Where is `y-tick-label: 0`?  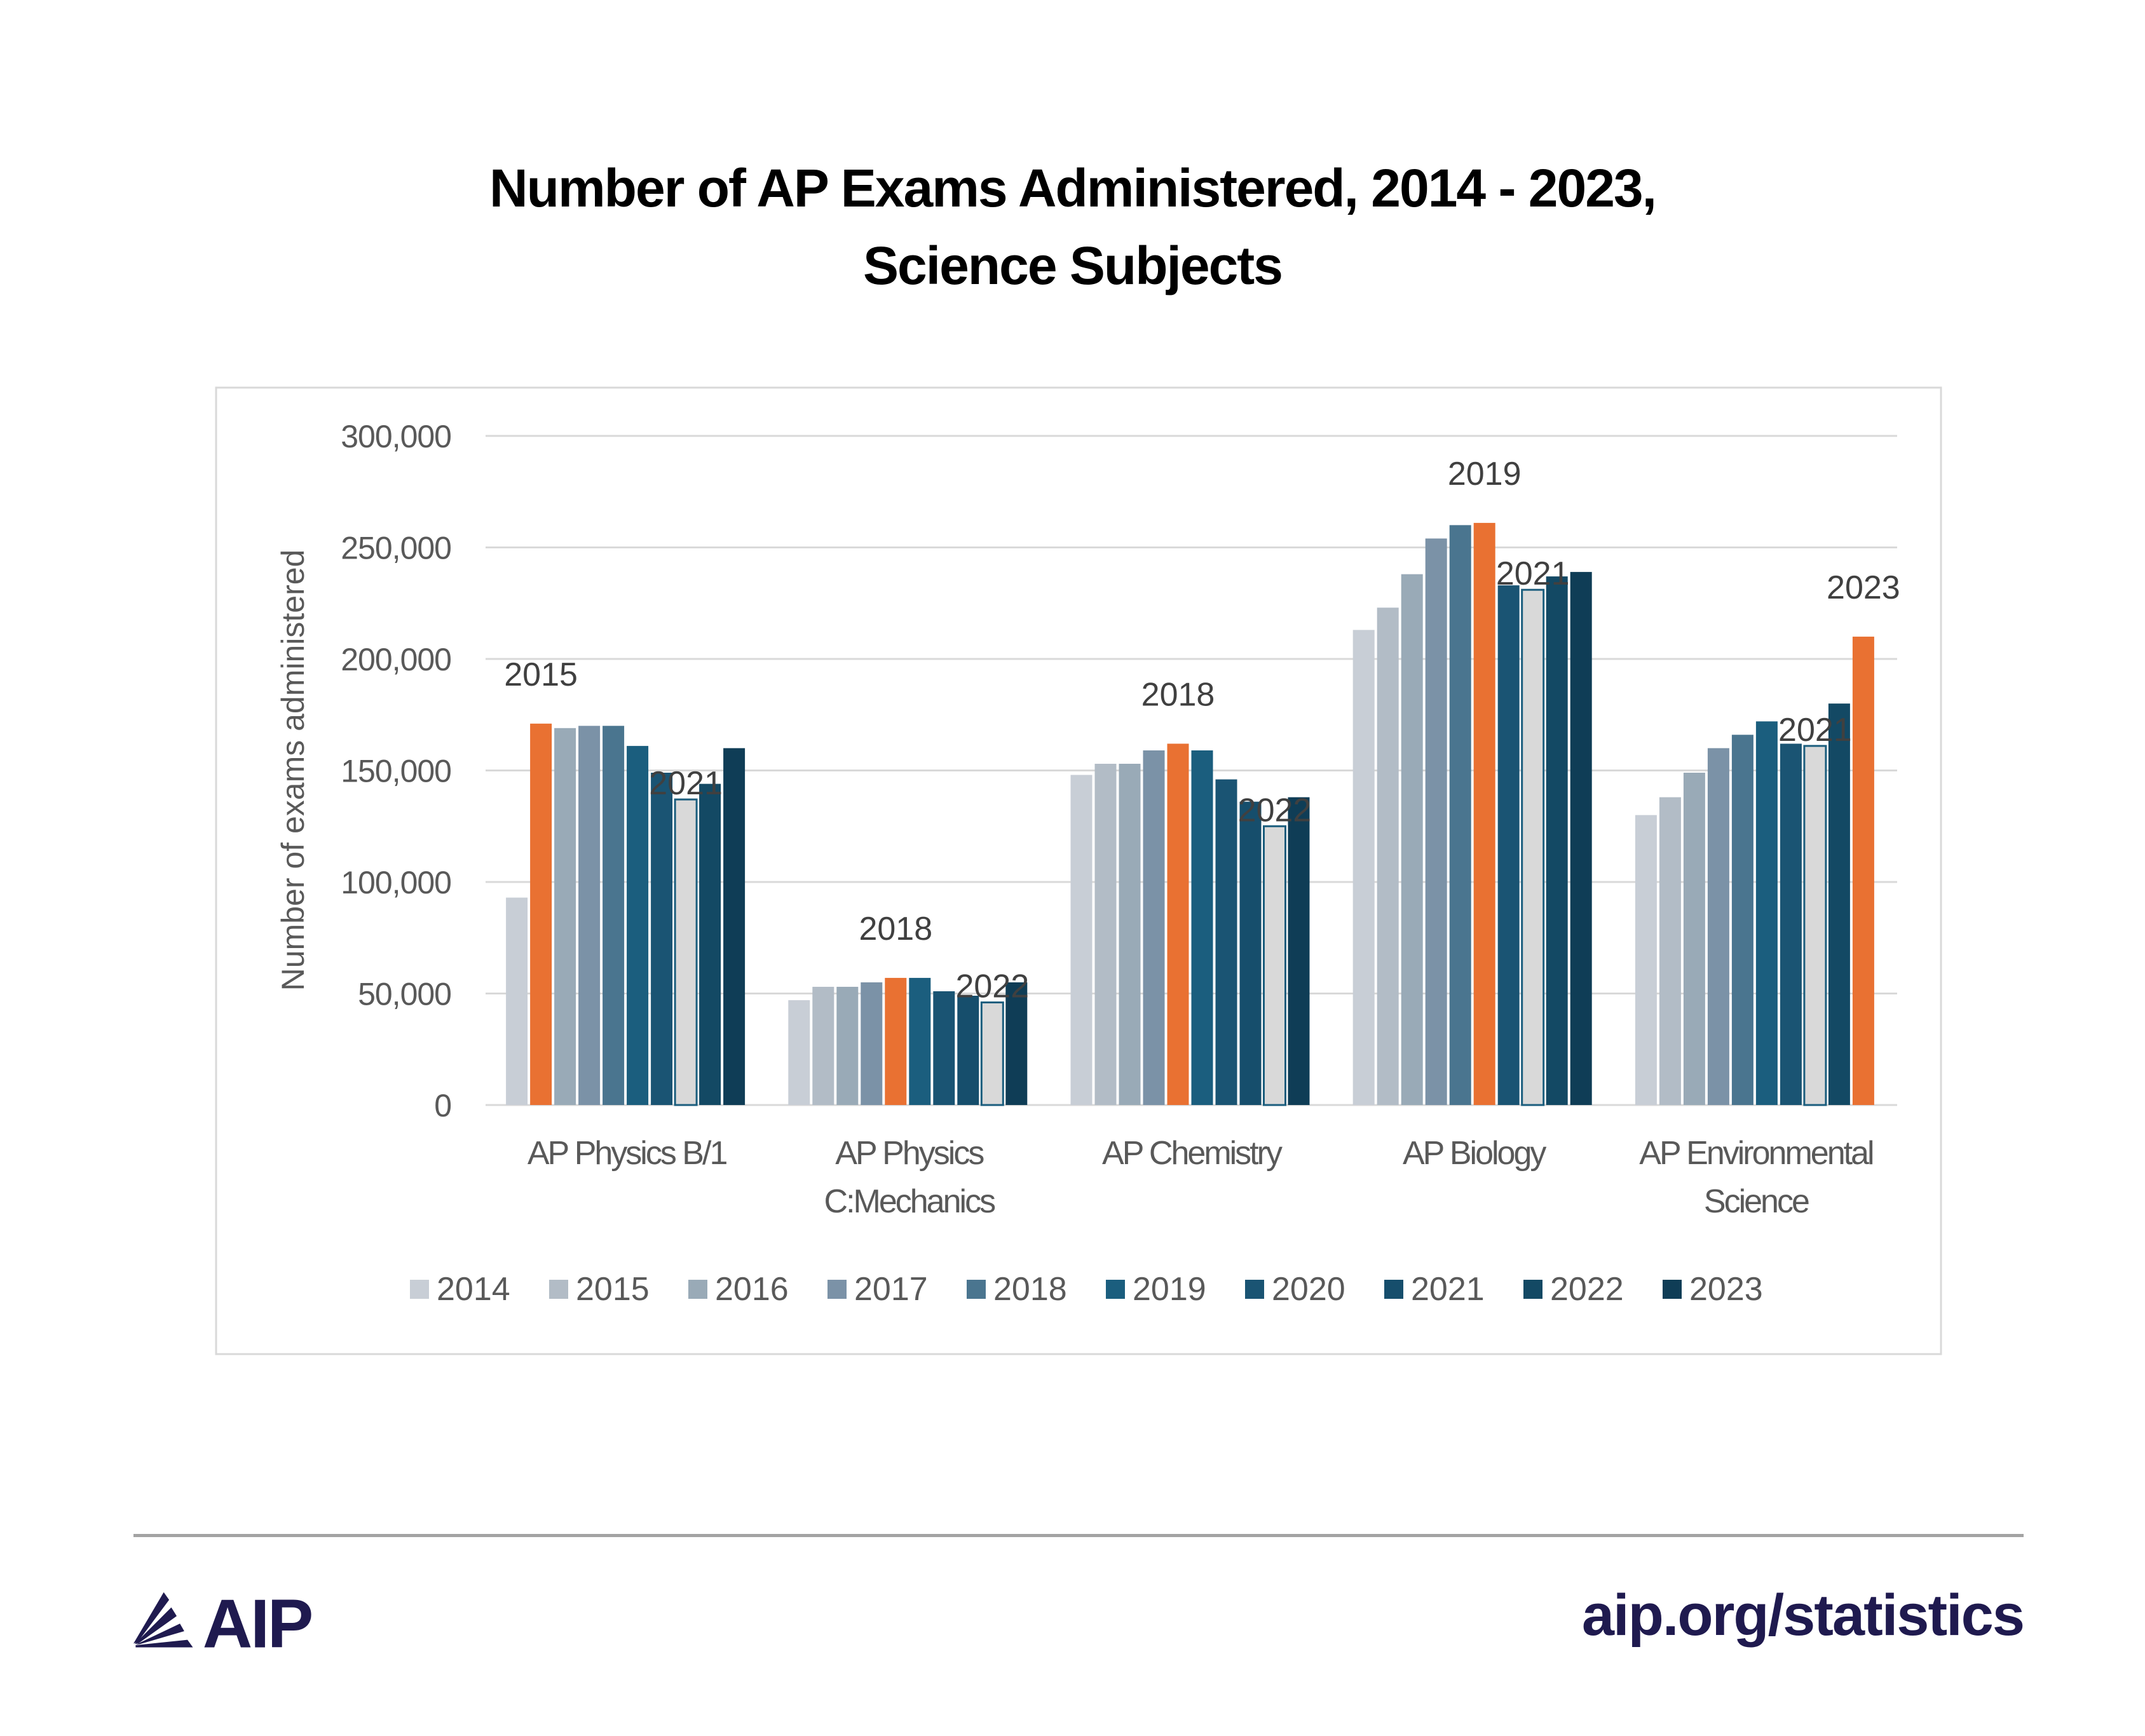 y-tick-label: 0 is located at coordinates (442, 1105).